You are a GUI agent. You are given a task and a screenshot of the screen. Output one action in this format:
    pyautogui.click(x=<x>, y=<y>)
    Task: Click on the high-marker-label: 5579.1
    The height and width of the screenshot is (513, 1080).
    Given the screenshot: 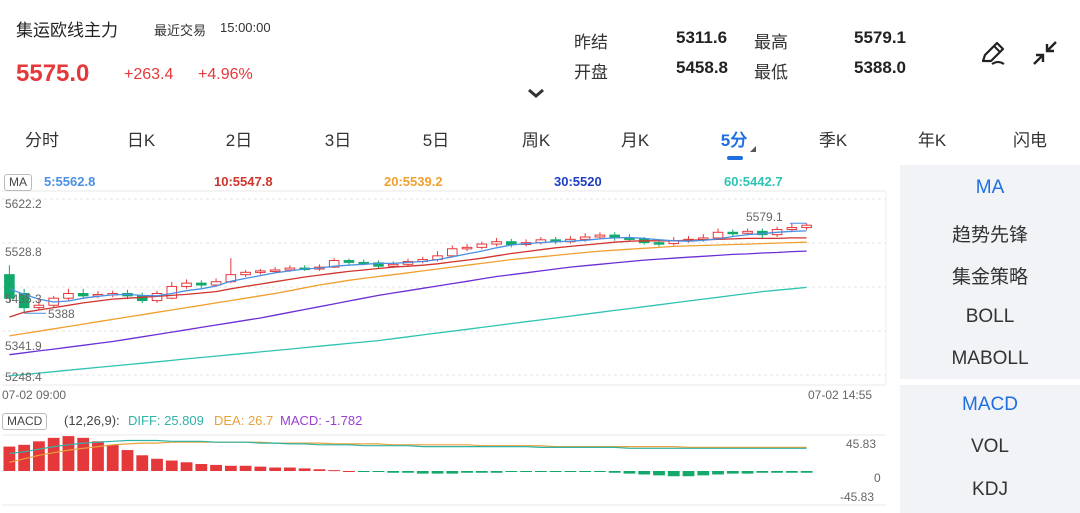 What is the action you would take?
    pyautogui.click(x=764, y=217)
    